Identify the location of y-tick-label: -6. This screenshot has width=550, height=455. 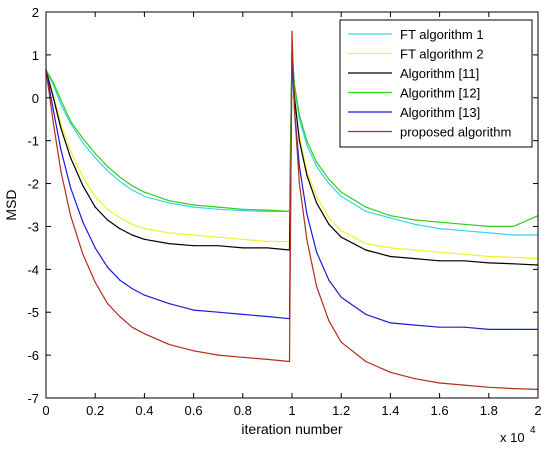
(33, 355).